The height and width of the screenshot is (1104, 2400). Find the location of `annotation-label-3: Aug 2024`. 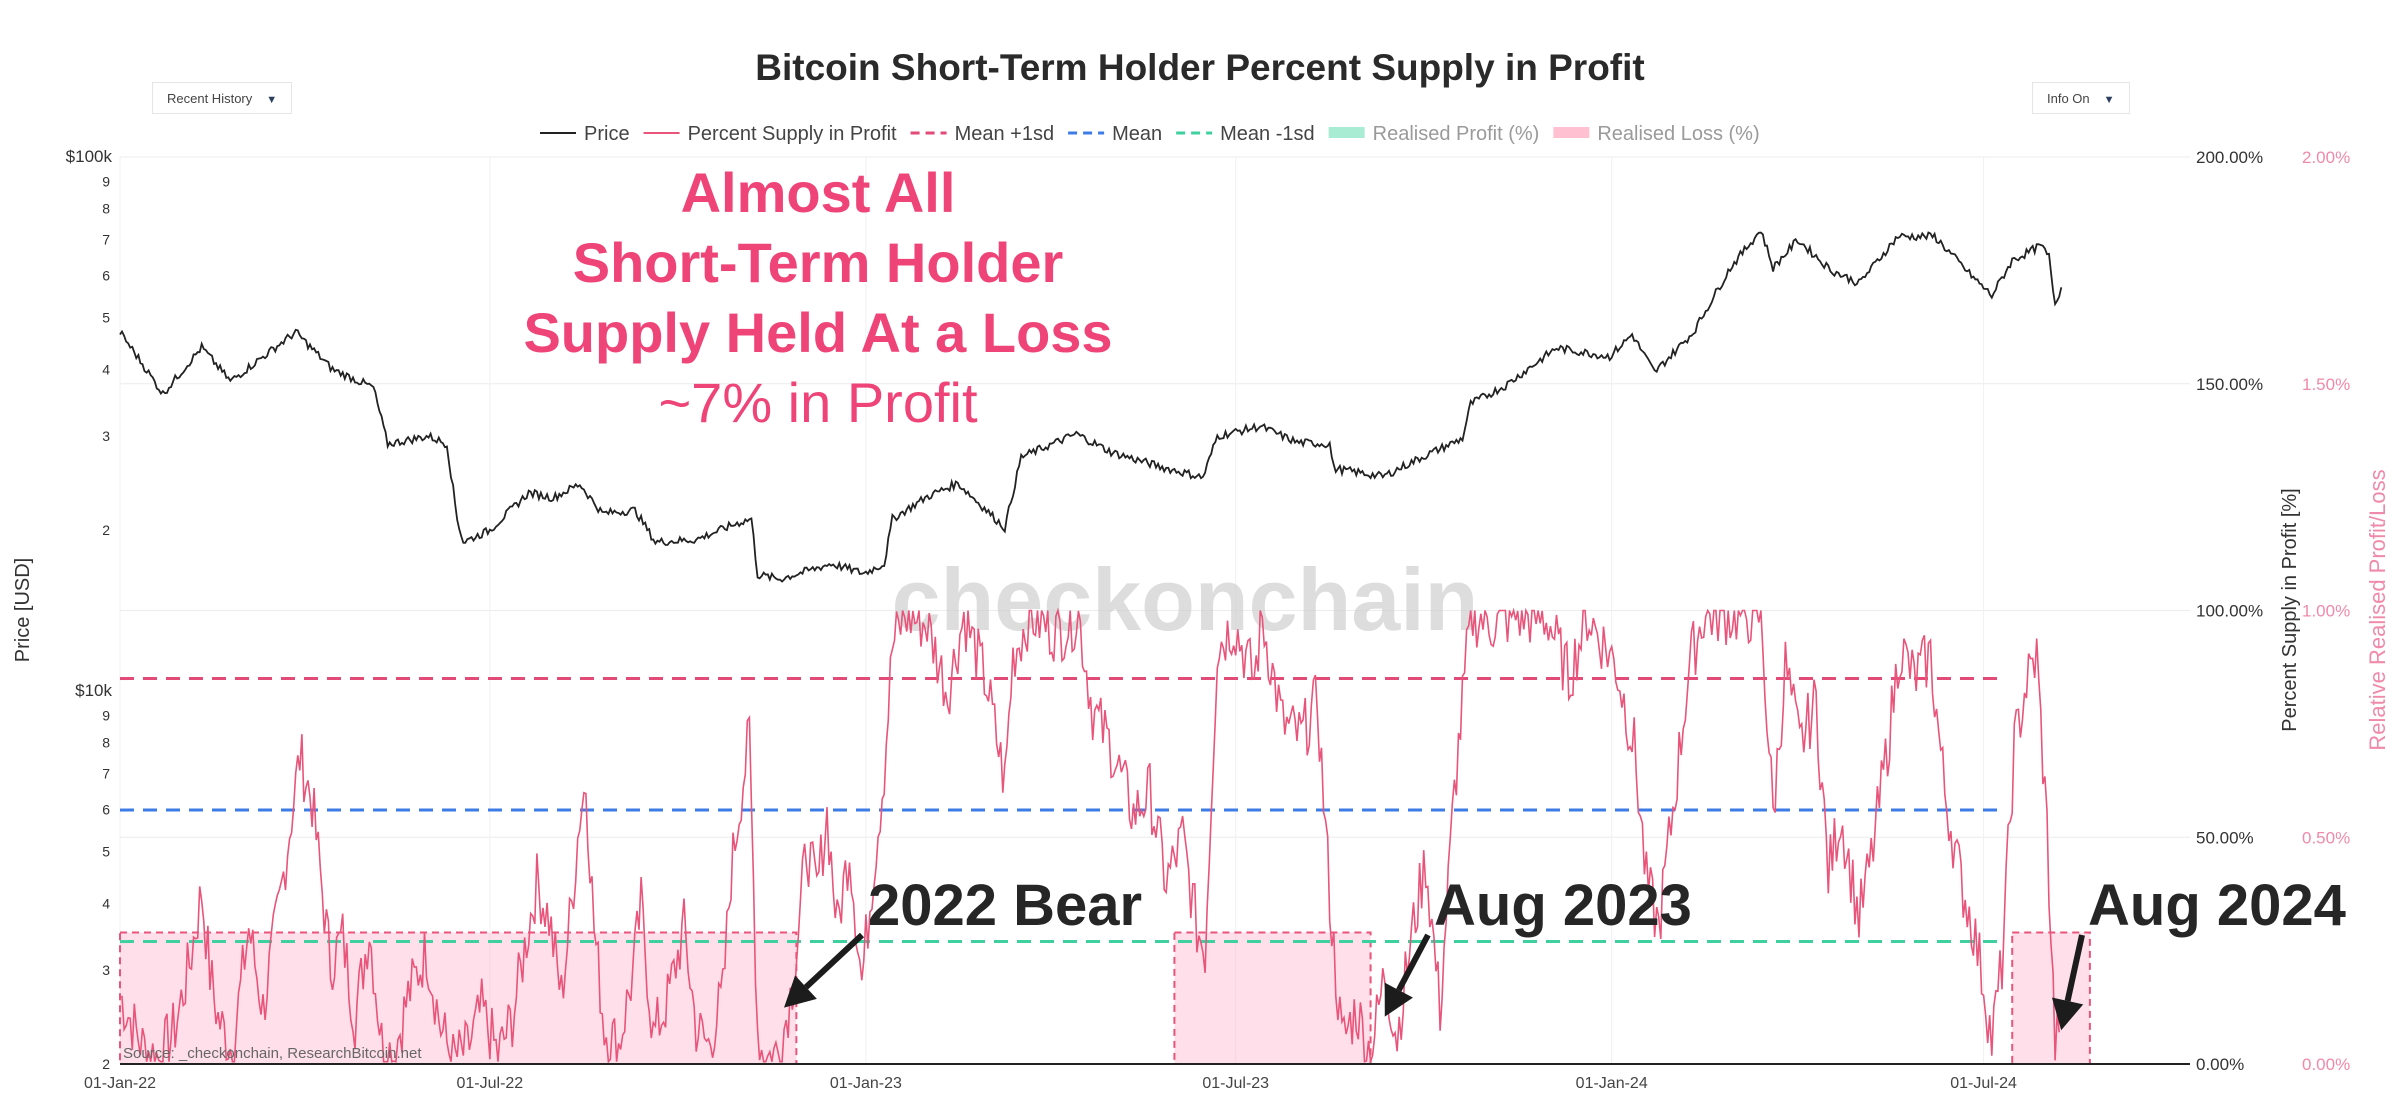

annotation-label-3: Aug 2024 is located at coordinates (2217, 905).